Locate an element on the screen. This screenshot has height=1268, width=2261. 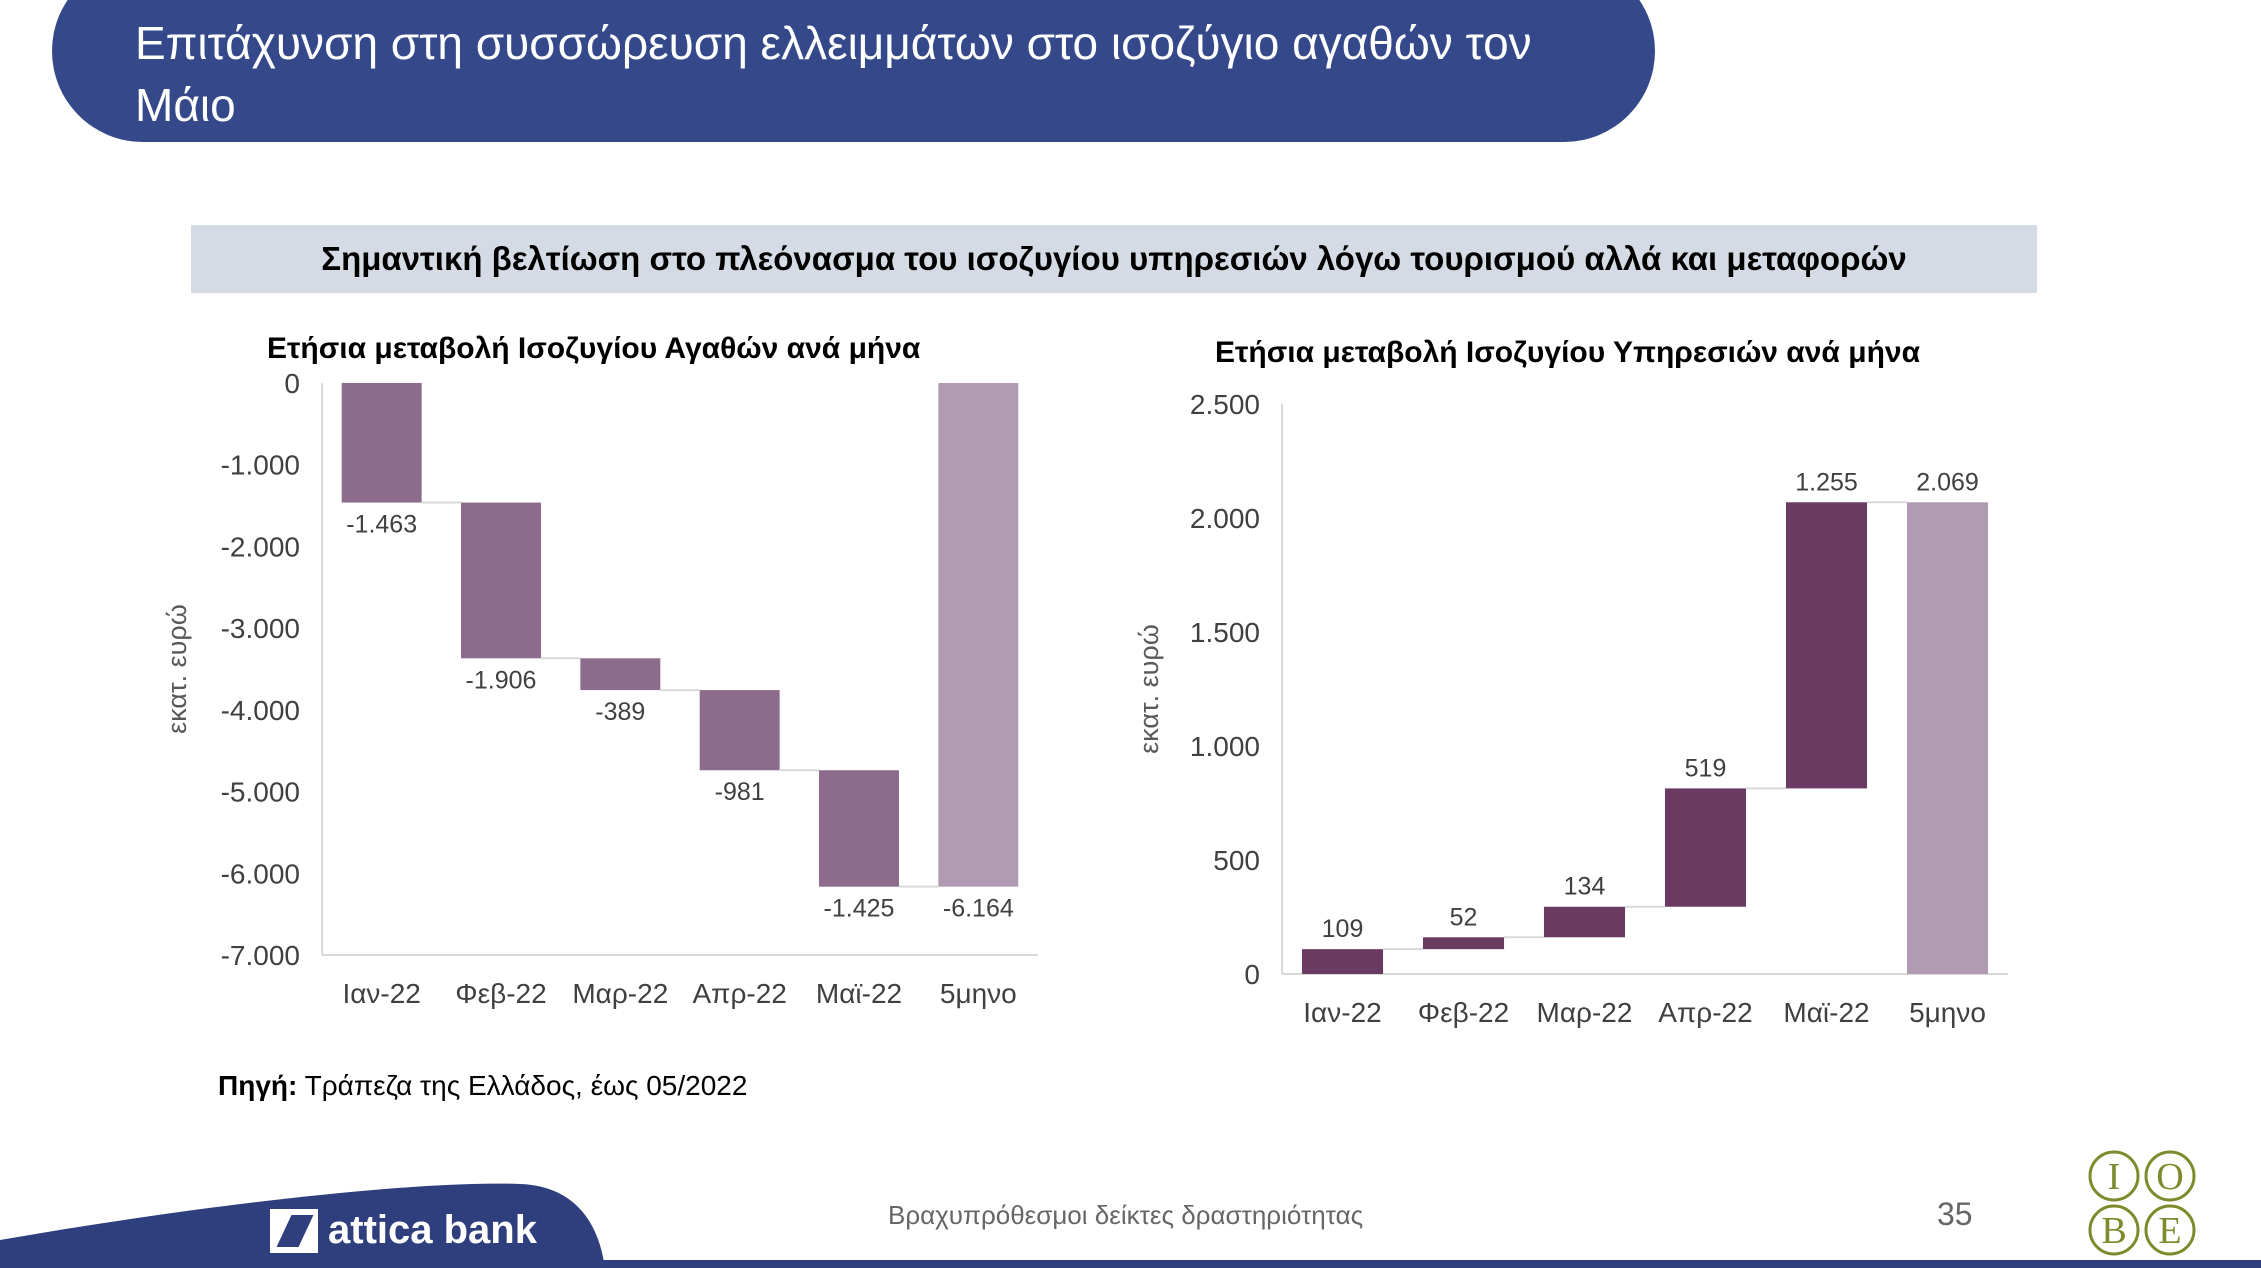
iobe-letter-2: Ο is located at coordinates (2169, 1177).